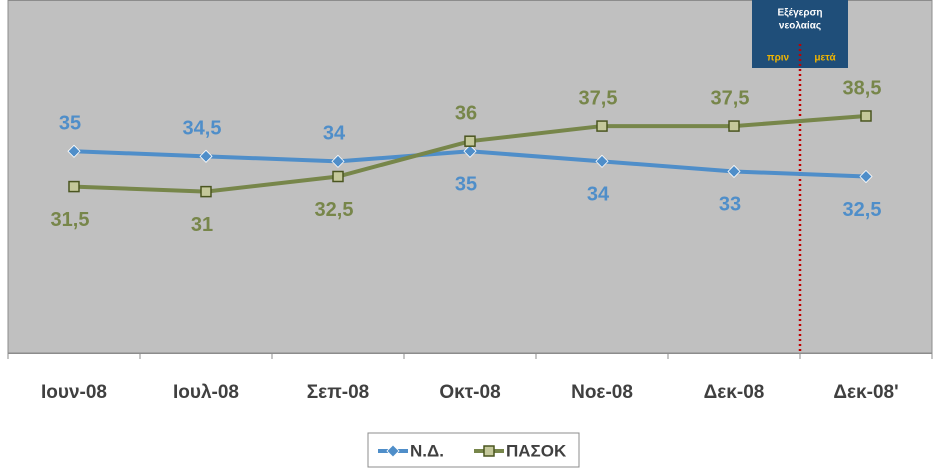 The image size is (933, 470). What do you see at coordinates (338, 392) in the screenshot?
I see `x-tick-label: Σεπ-08` at bounding box center [338, 392].